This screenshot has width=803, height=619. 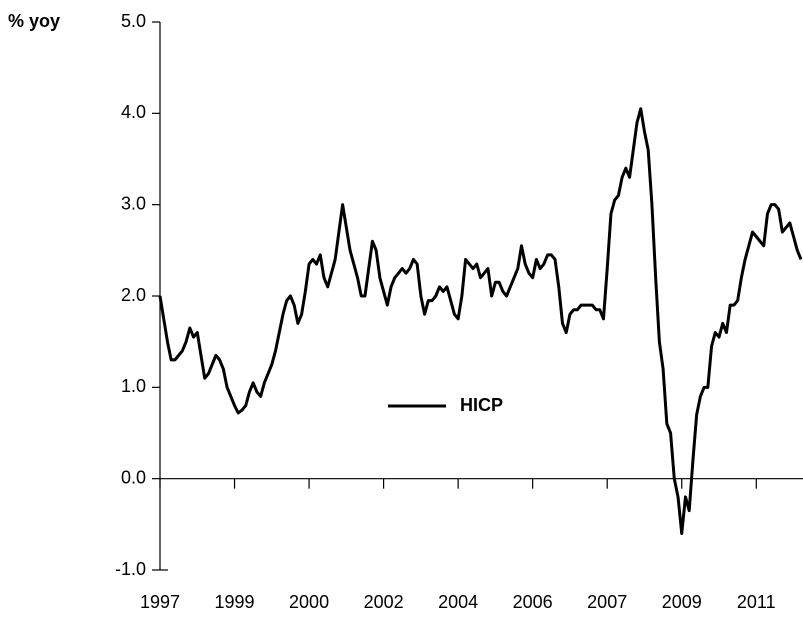 I want to click on x-tick-label: 2009, so click(x=682, y=602).